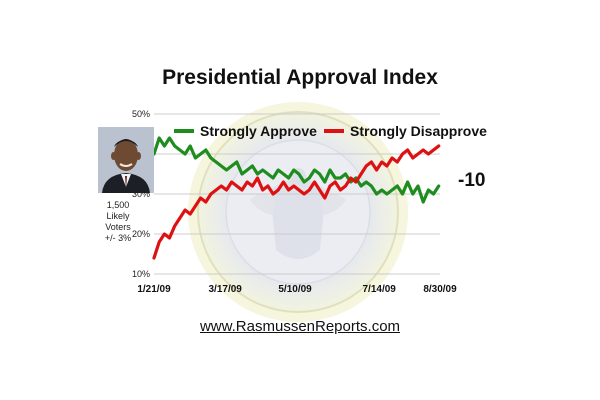  Describe the element at coordinates (258, 131) in the screenshot. I see `legend-label-strongly-approve: Strongly Approve` at that location.